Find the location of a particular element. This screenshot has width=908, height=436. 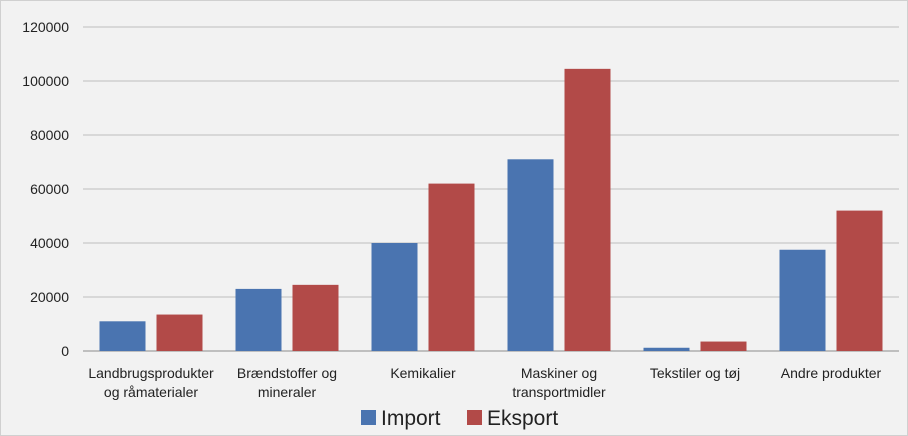

x-category-label: Landbrugsprodukter is located at coordinates (151, 373).